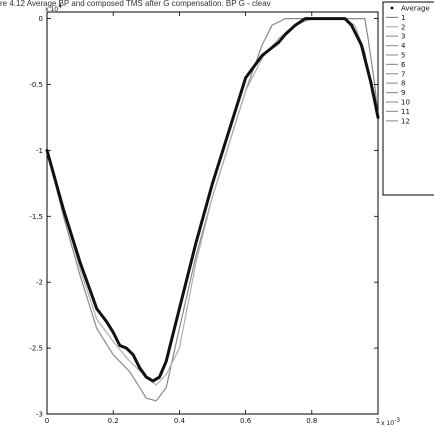 This screenshot has width=434, height=427. Describe the element at coordinates (39, 415) in the screenshot. I see `y-tick-label: -3` at that location.